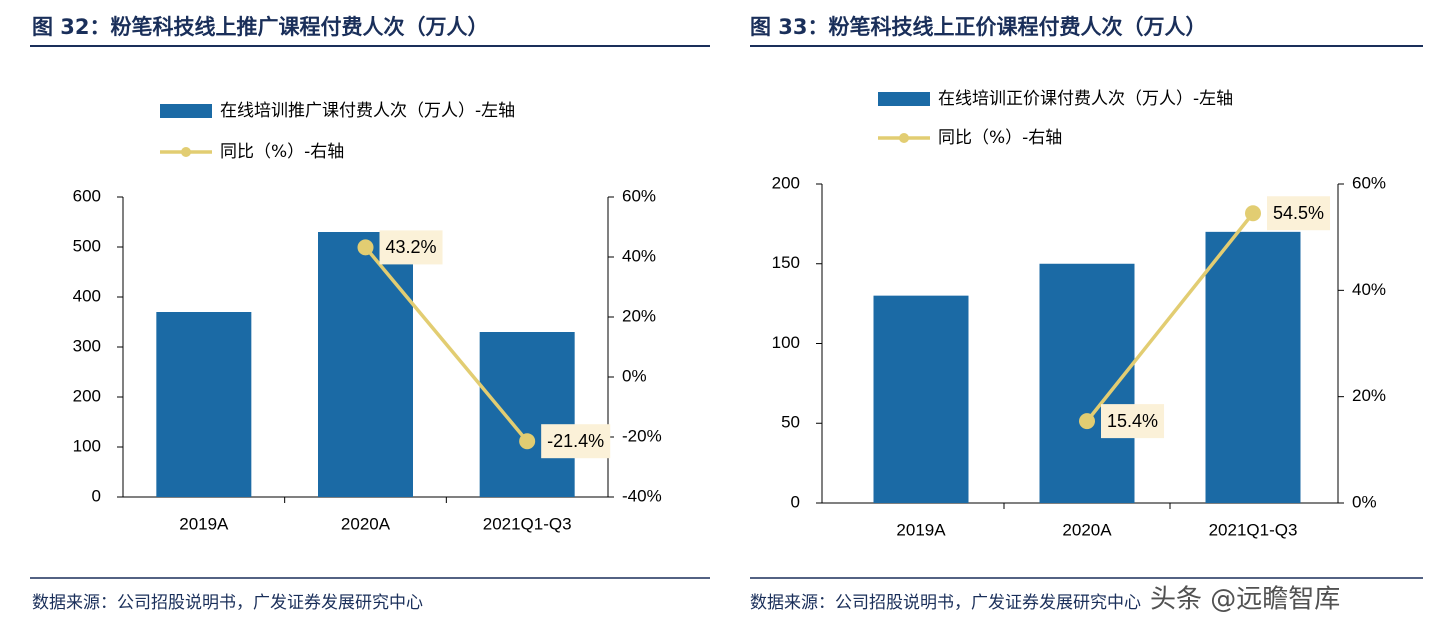 This screenshot has height=634, width=1433. I want to click on legend-label: 在线培训推广课付费人次（万人）-左轴, so click(367, 111).